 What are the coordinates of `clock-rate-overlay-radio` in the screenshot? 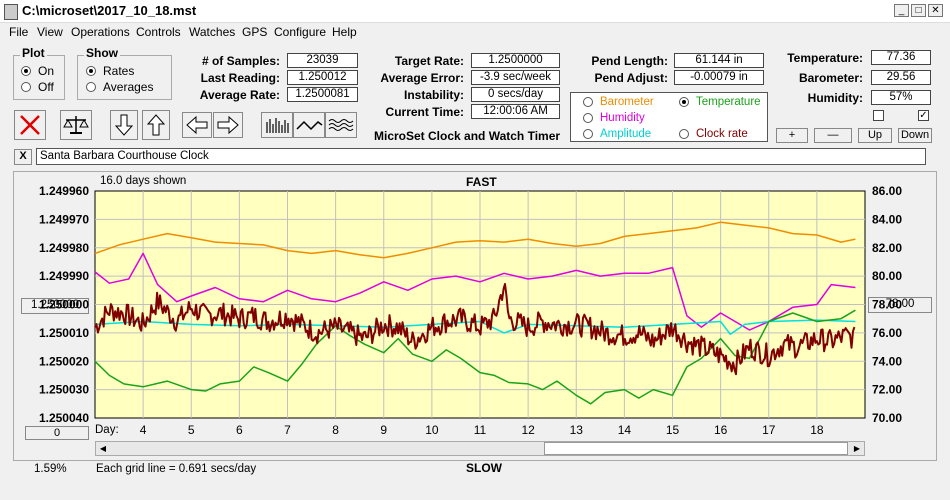 It's located at (684, 134).